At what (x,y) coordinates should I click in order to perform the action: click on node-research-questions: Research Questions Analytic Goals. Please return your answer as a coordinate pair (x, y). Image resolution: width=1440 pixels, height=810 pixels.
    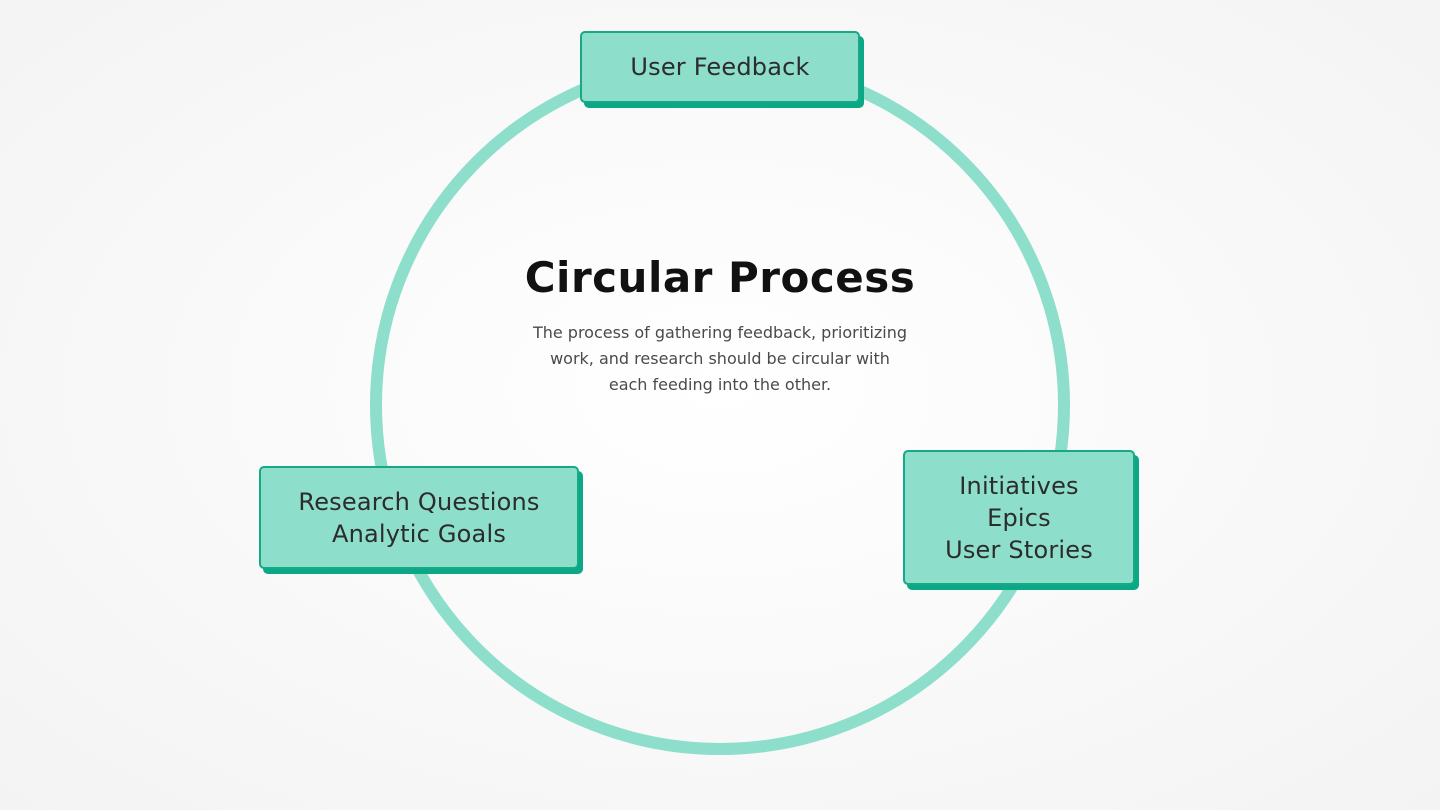
    Looking at the image, I should click on (419, 517).